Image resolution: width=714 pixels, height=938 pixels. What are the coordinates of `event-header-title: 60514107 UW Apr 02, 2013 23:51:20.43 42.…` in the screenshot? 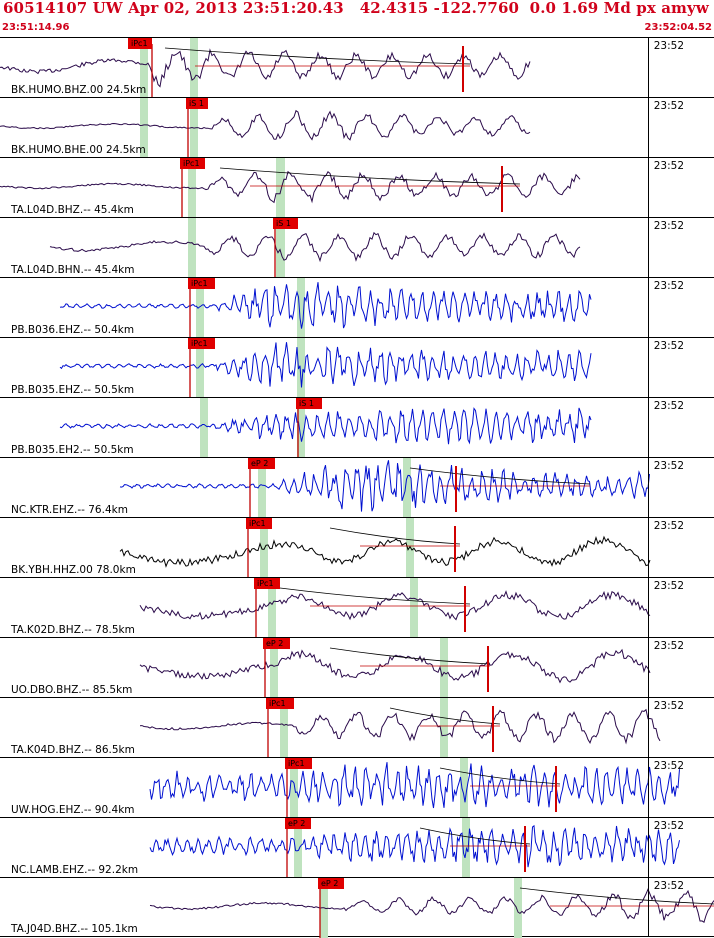 It's located at (356, 8).